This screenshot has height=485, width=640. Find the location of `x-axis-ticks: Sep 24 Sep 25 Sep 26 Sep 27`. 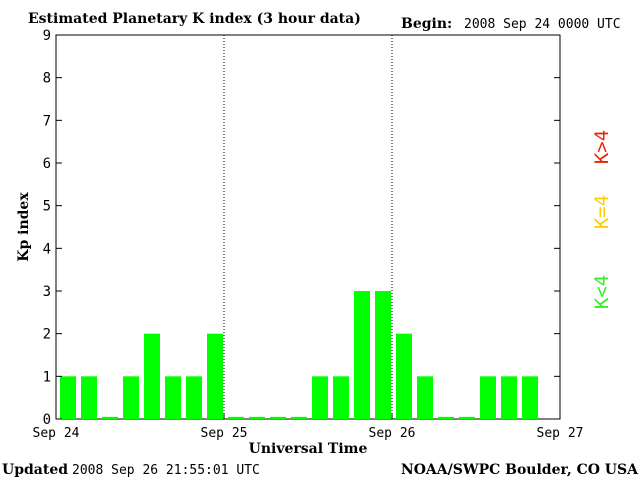

x-axis-ticks: Sep 24 Sep 25 Sep 26 Sep 27 is located at coordinates (308, 427).